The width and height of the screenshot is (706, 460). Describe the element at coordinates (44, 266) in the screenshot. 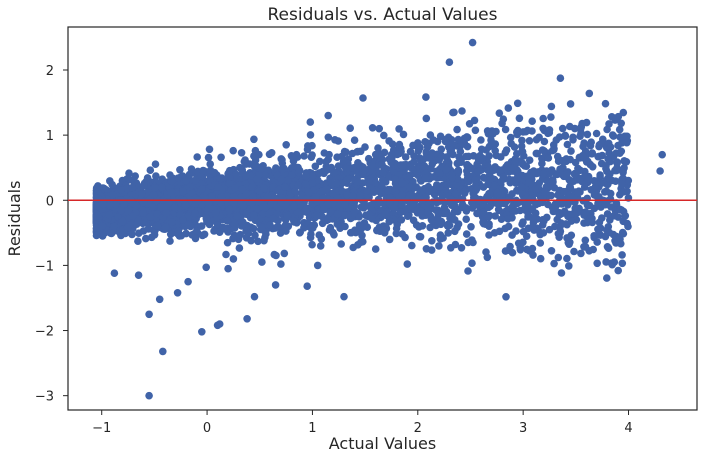

I see `y-tick-label: −1` at that location.